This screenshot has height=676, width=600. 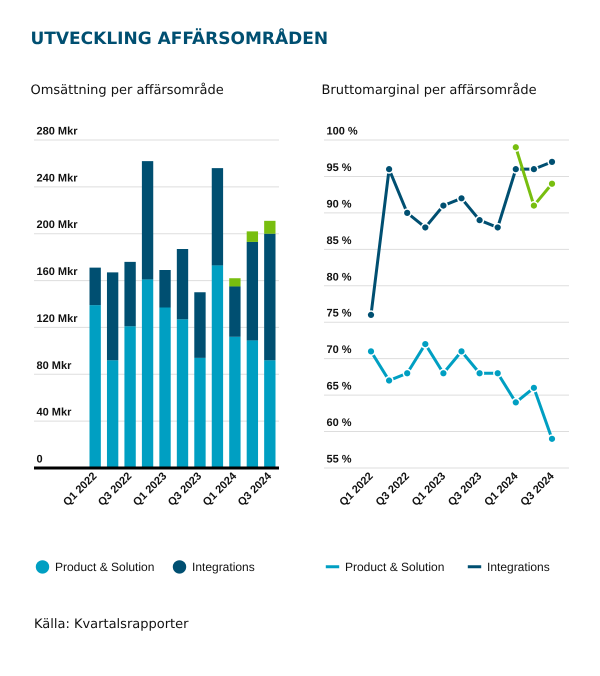 What do you see at coordinates (57, 178) in the screenshot?
I see `y-tick-label: 240 Mkr` at bounding box center [57, 178].